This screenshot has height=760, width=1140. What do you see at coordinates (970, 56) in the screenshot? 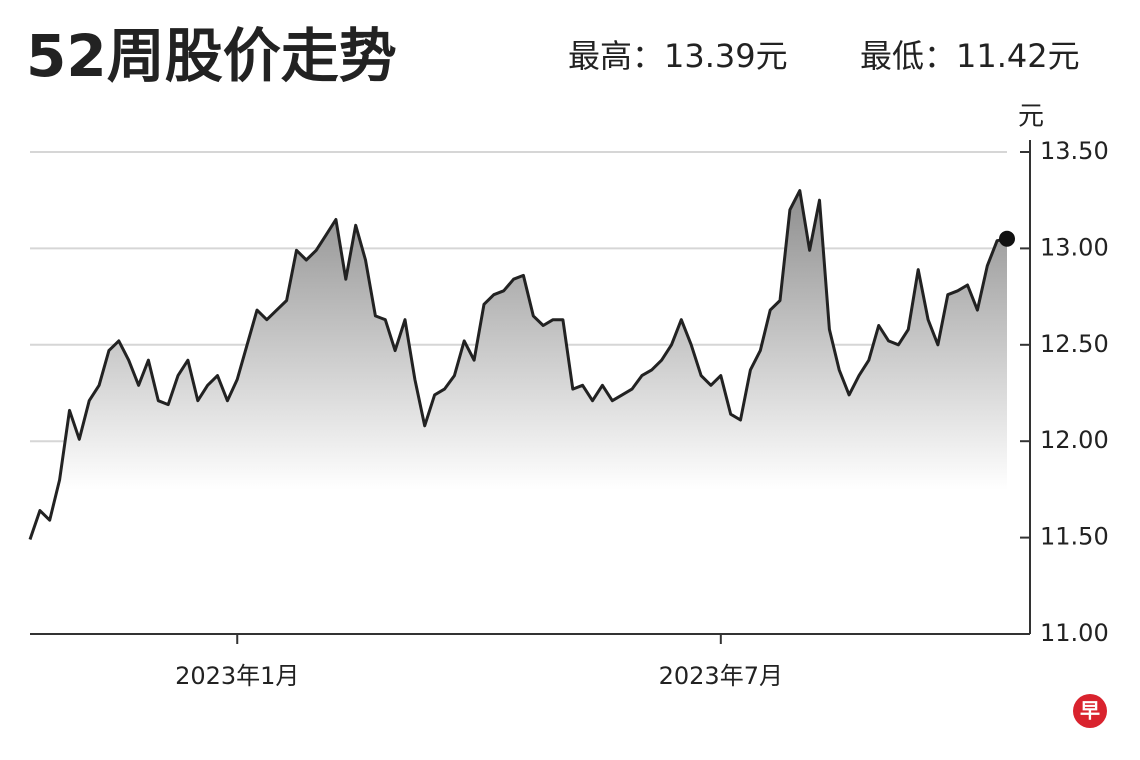
I see `low-label: 最低：11.42元` at bounding box center [970, 56].